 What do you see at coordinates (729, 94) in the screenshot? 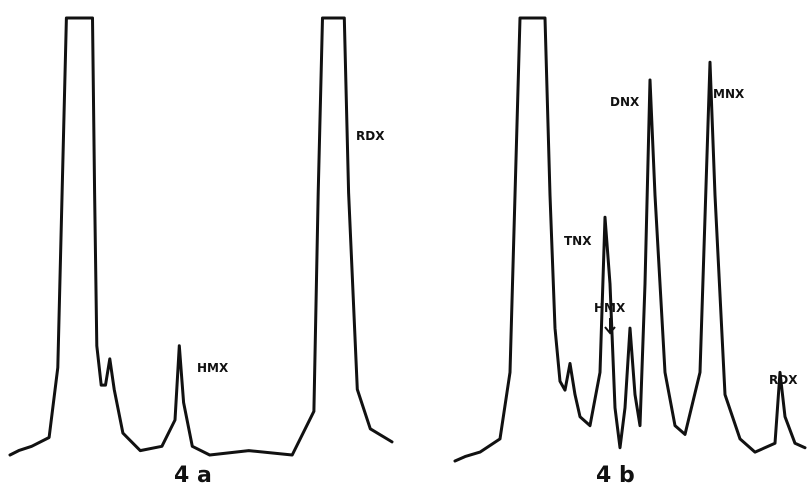
I see `peak-label-mnx-4b: MNX` at bounding box center [729, 94].